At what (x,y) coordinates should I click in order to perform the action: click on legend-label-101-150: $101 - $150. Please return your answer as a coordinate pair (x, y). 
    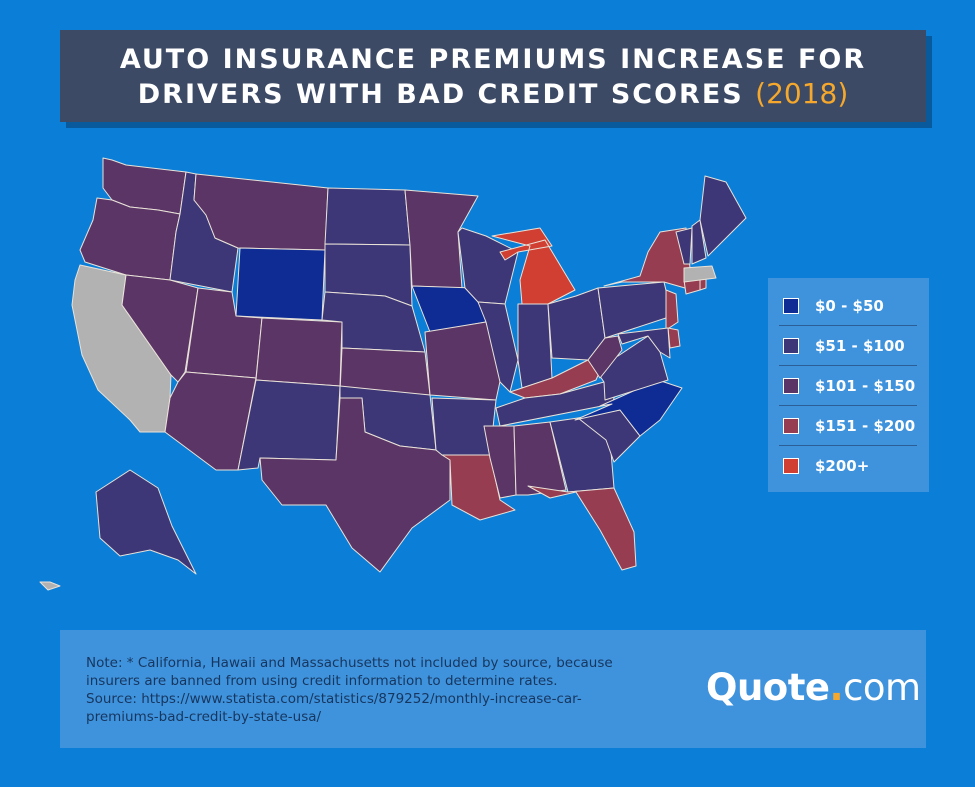
    Looking at the image, I should click on (865, 386).